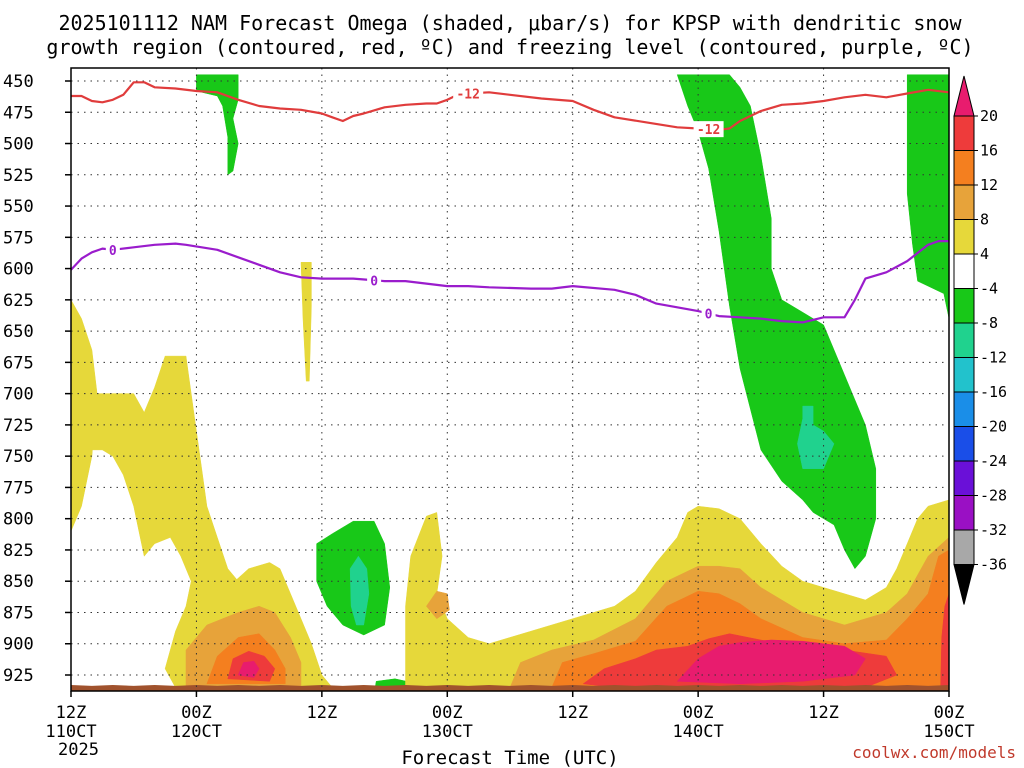 Image resolution: width=1024 pixels, height=768 pixels. What do you see at coordinates (18, 551) in the screenshot?
I see `y-tick-label-825: 825` at bounding box center [18, 551].